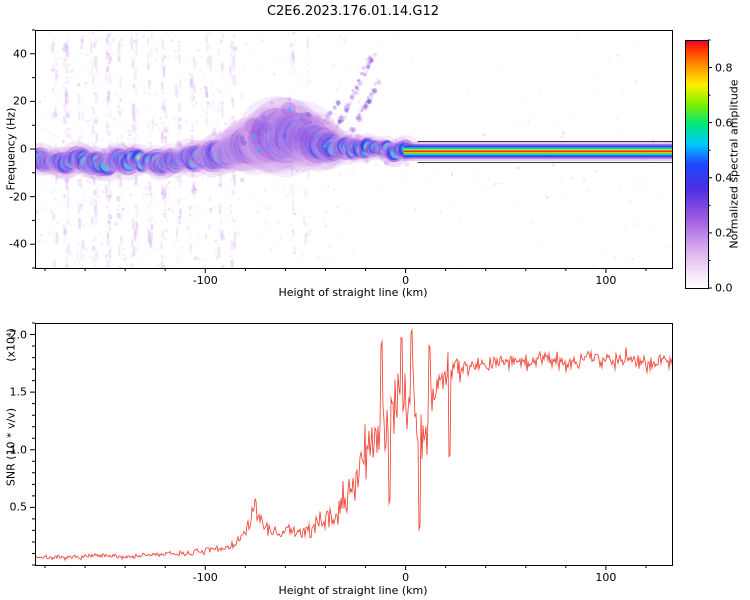  Describe the element at coordinates (11, 447) in the screenshot. I see `snr-ylabel: SNR (10 * v/v)` at that location.